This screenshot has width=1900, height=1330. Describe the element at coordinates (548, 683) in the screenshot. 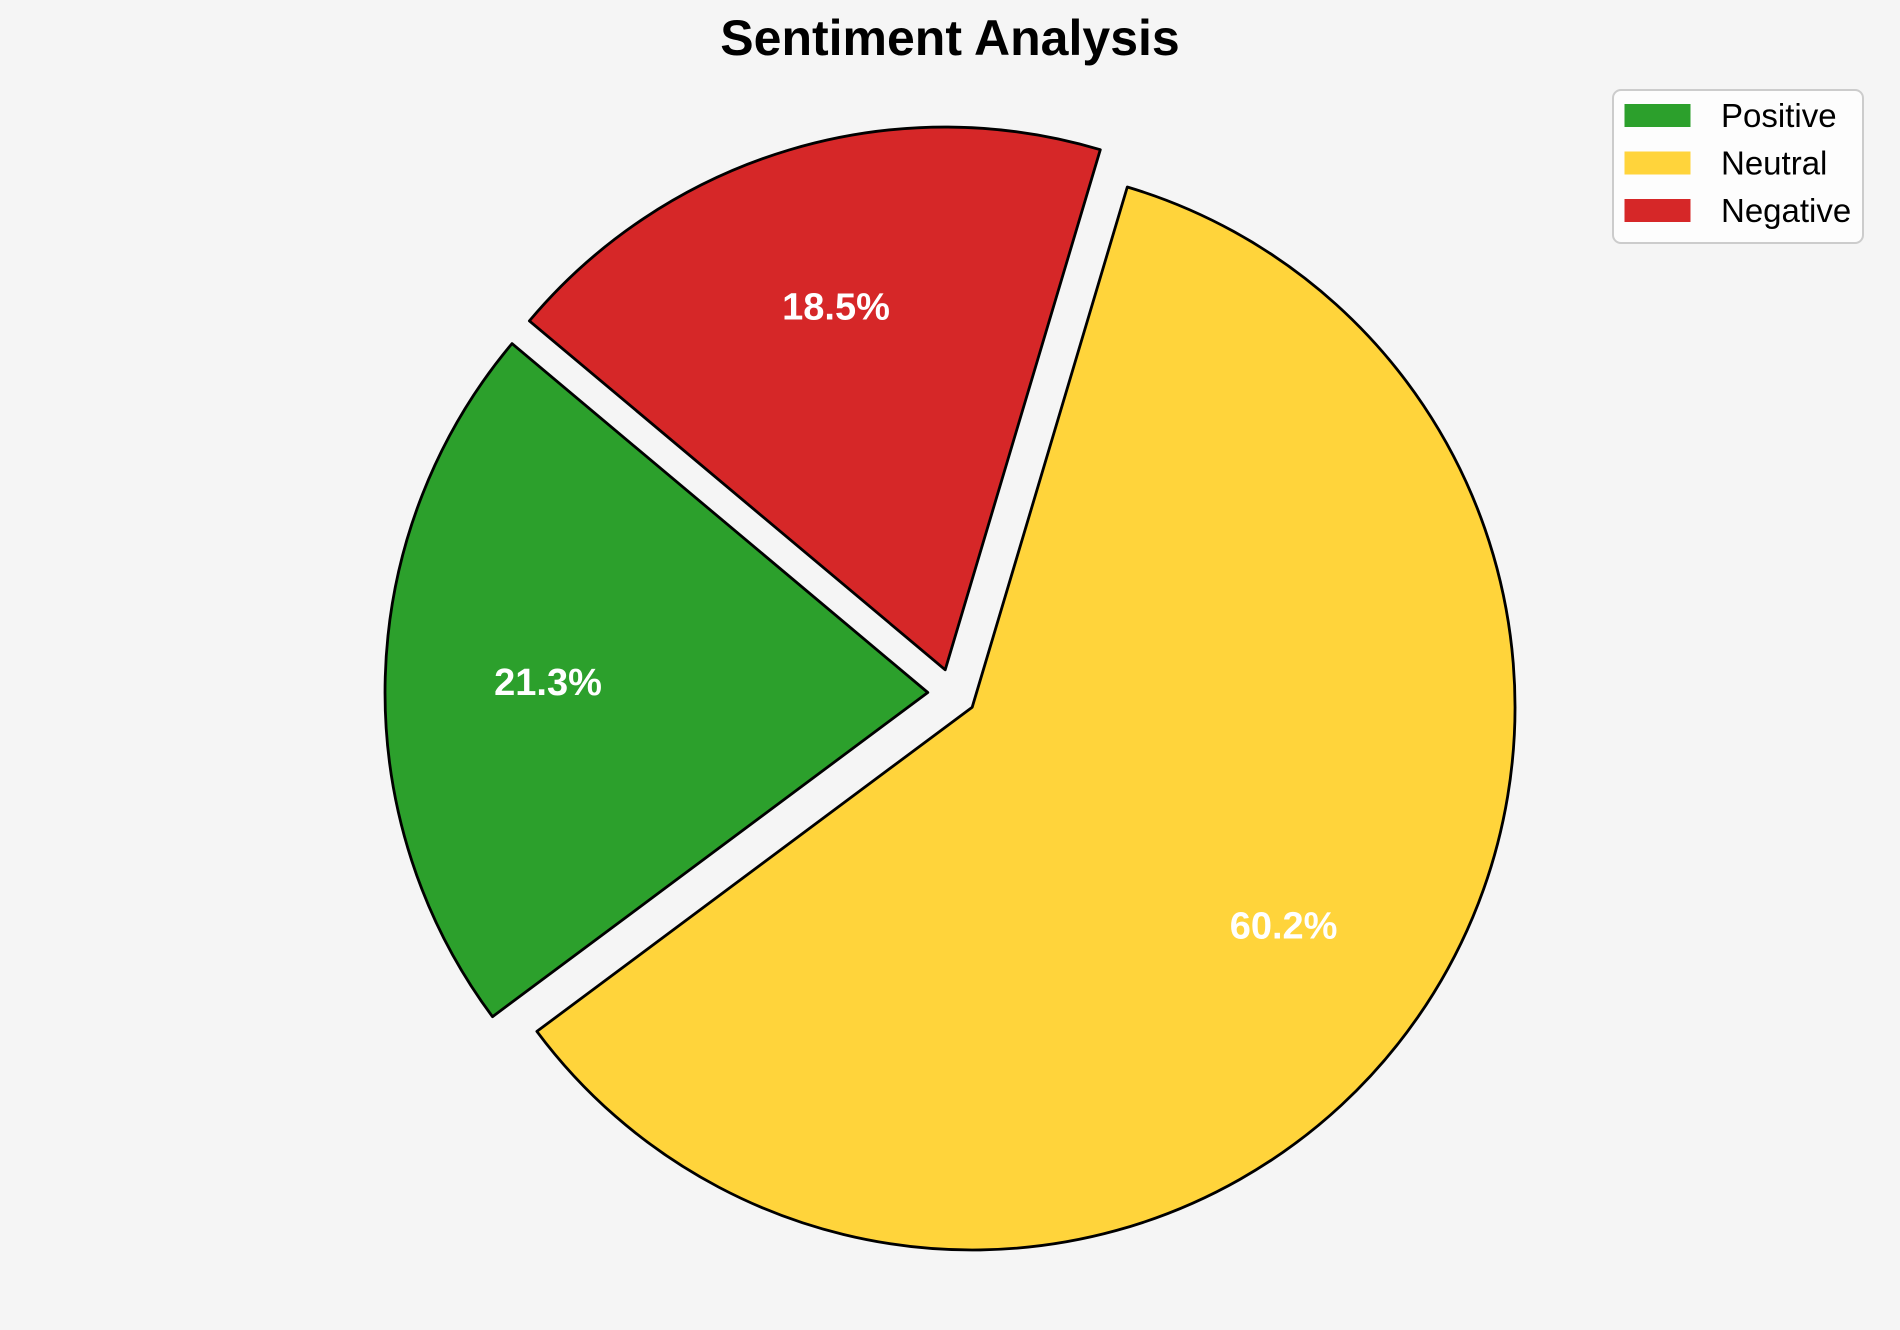

I see `svg-text: 21.3%` at that location.